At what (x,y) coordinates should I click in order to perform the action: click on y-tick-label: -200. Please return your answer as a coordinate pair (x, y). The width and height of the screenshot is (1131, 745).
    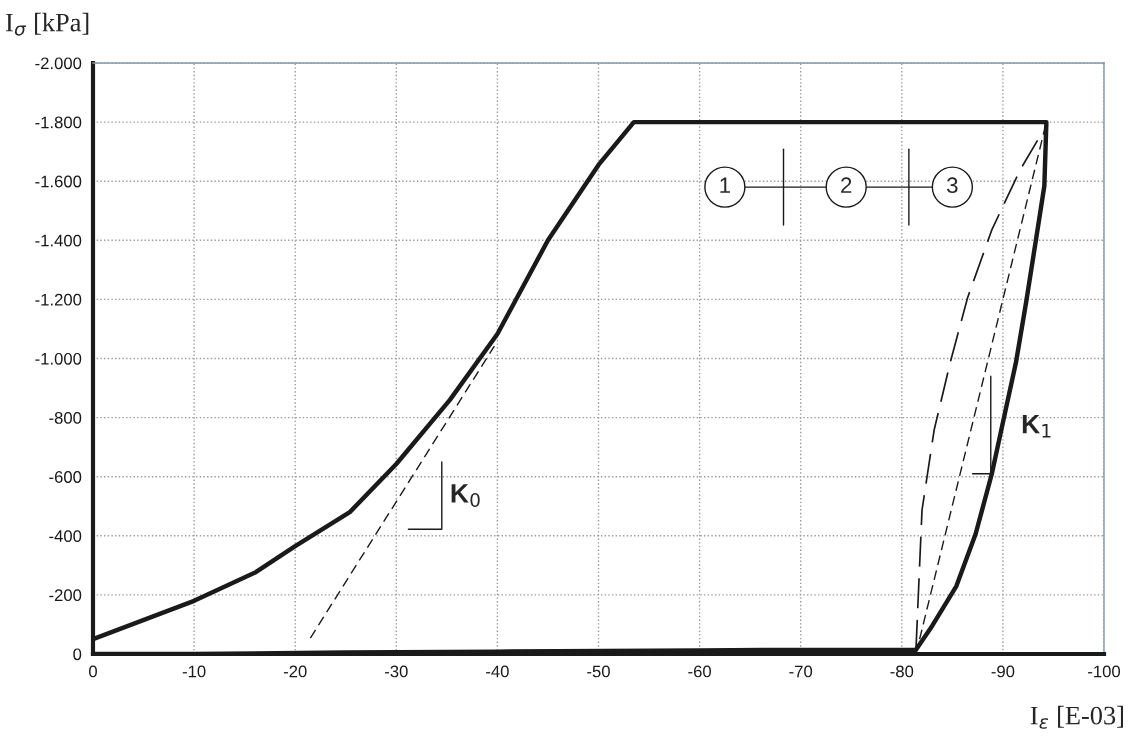
    Looking at the image, I should click on (65, 595).